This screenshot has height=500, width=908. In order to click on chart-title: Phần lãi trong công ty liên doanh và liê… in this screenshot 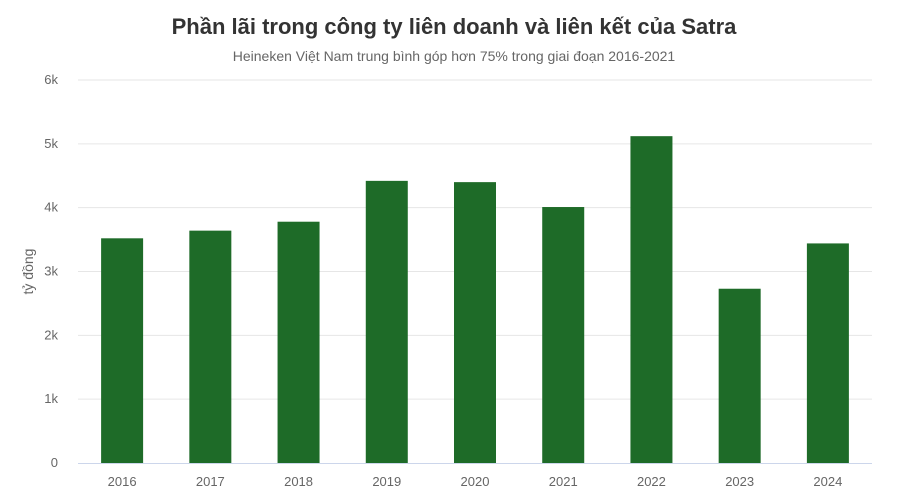, I will do `click(454, 26)`.